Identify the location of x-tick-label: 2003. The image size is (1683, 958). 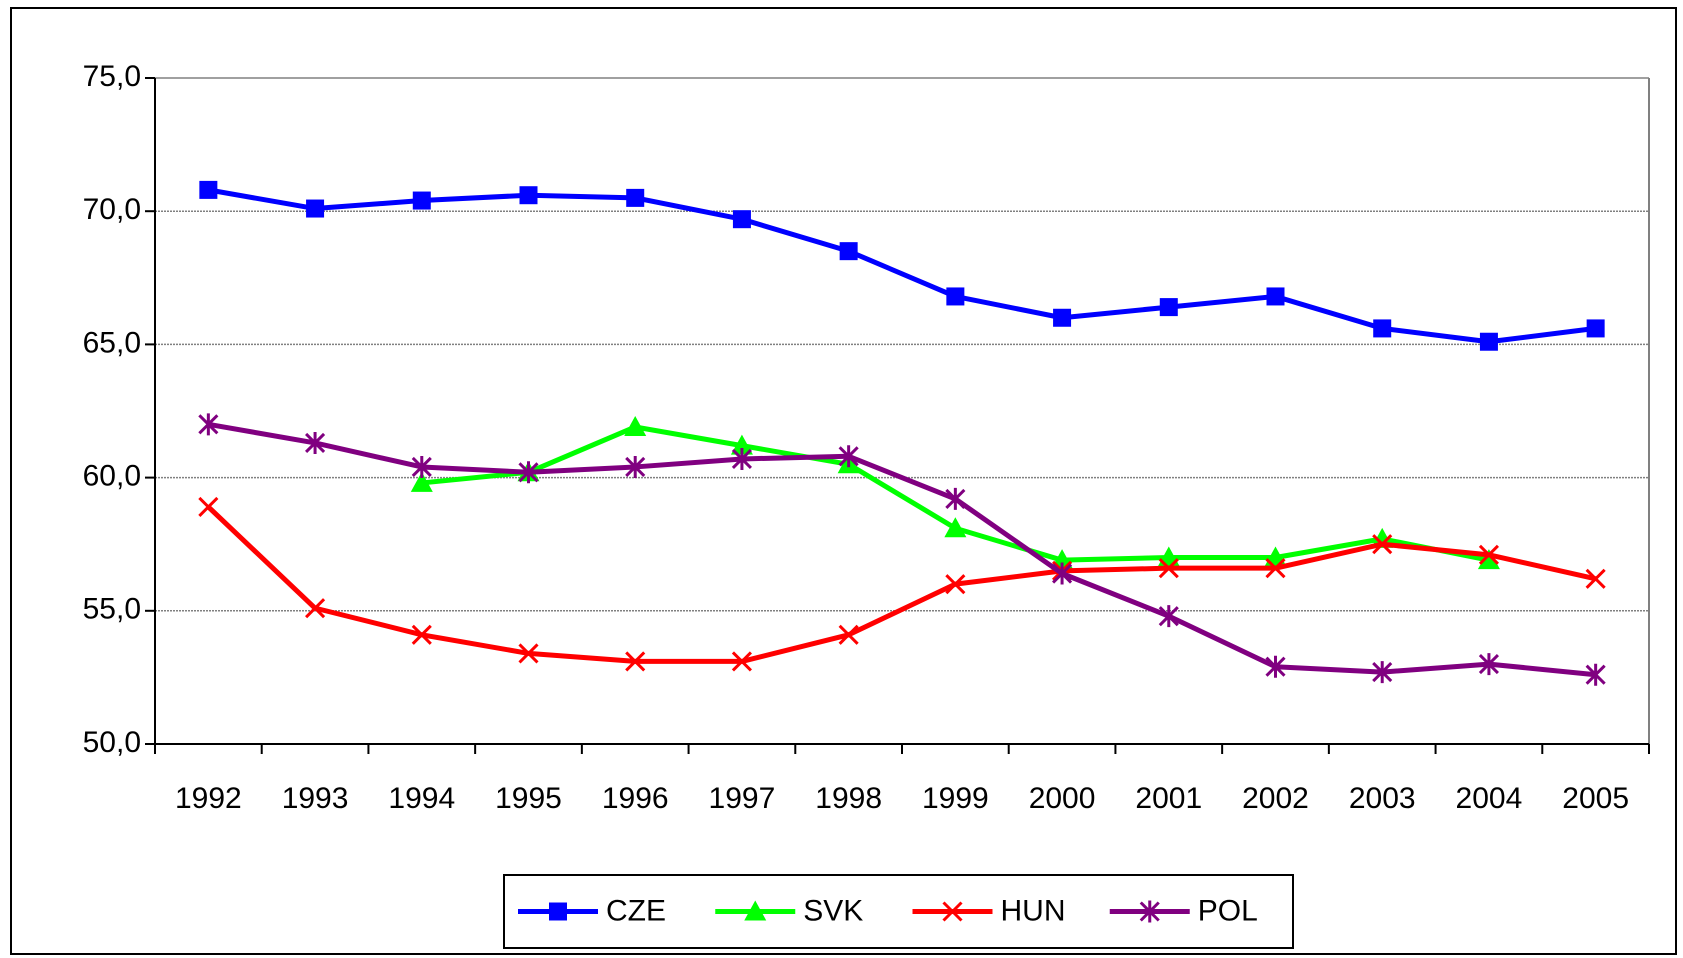
(1382, 798).